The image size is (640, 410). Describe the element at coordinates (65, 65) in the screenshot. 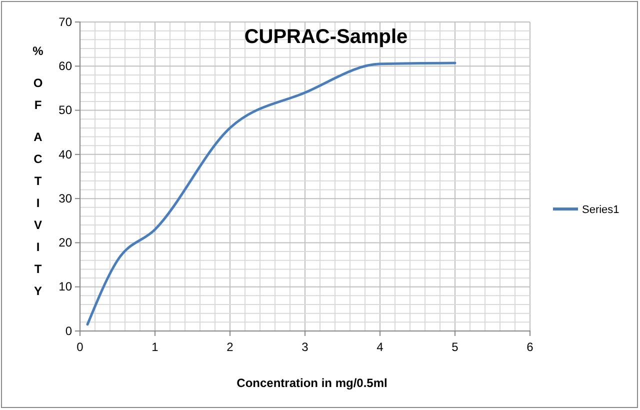

I see `y-tick-label: 60` at that location.